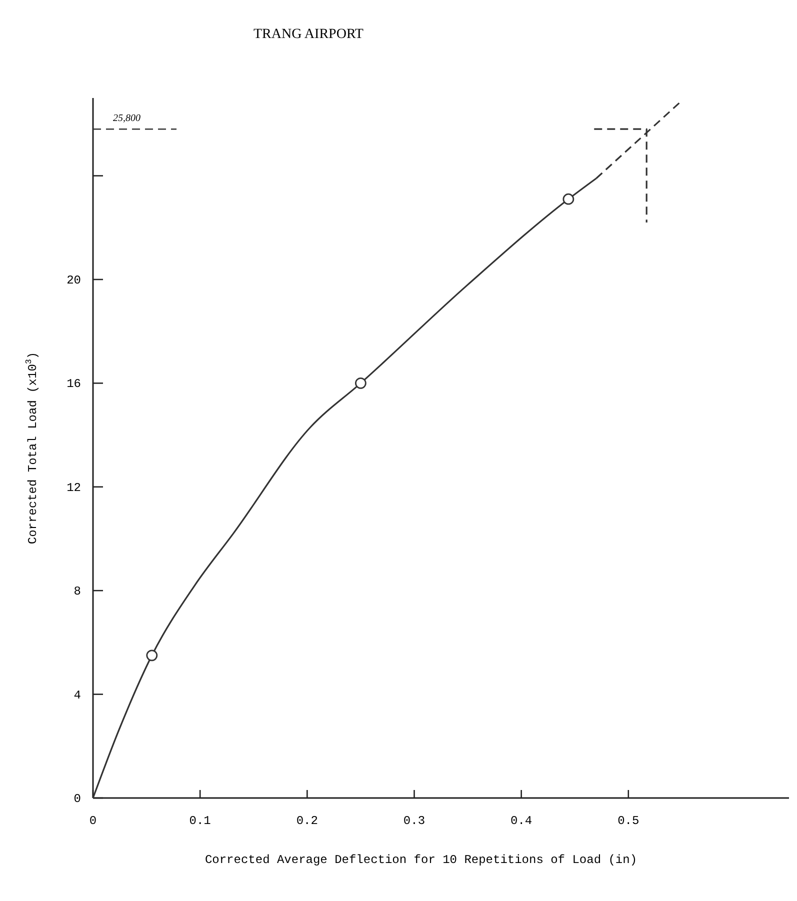 This screenshot has height=901, width=797. Describe the element at coordinates (73, 384) in the screenshot. I see `y-tick-label: 16` at that location.